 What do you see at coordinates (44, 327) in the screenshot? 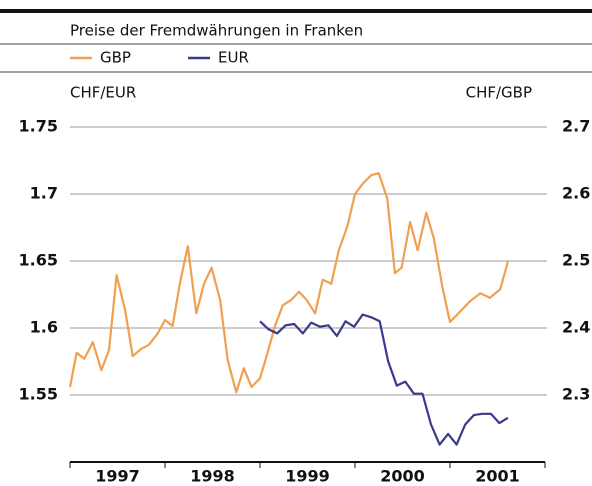
I see `y-tick-label: 1.6` at bounding box center [44, 327].